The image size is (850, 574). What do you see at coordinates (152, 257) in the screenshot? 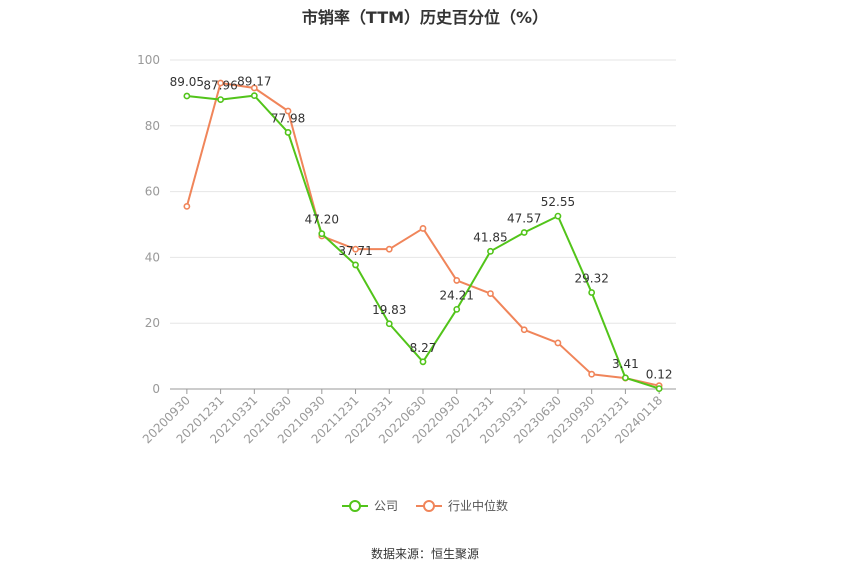
I see `y-tick-label: 40` at bounding box center [152, 257].